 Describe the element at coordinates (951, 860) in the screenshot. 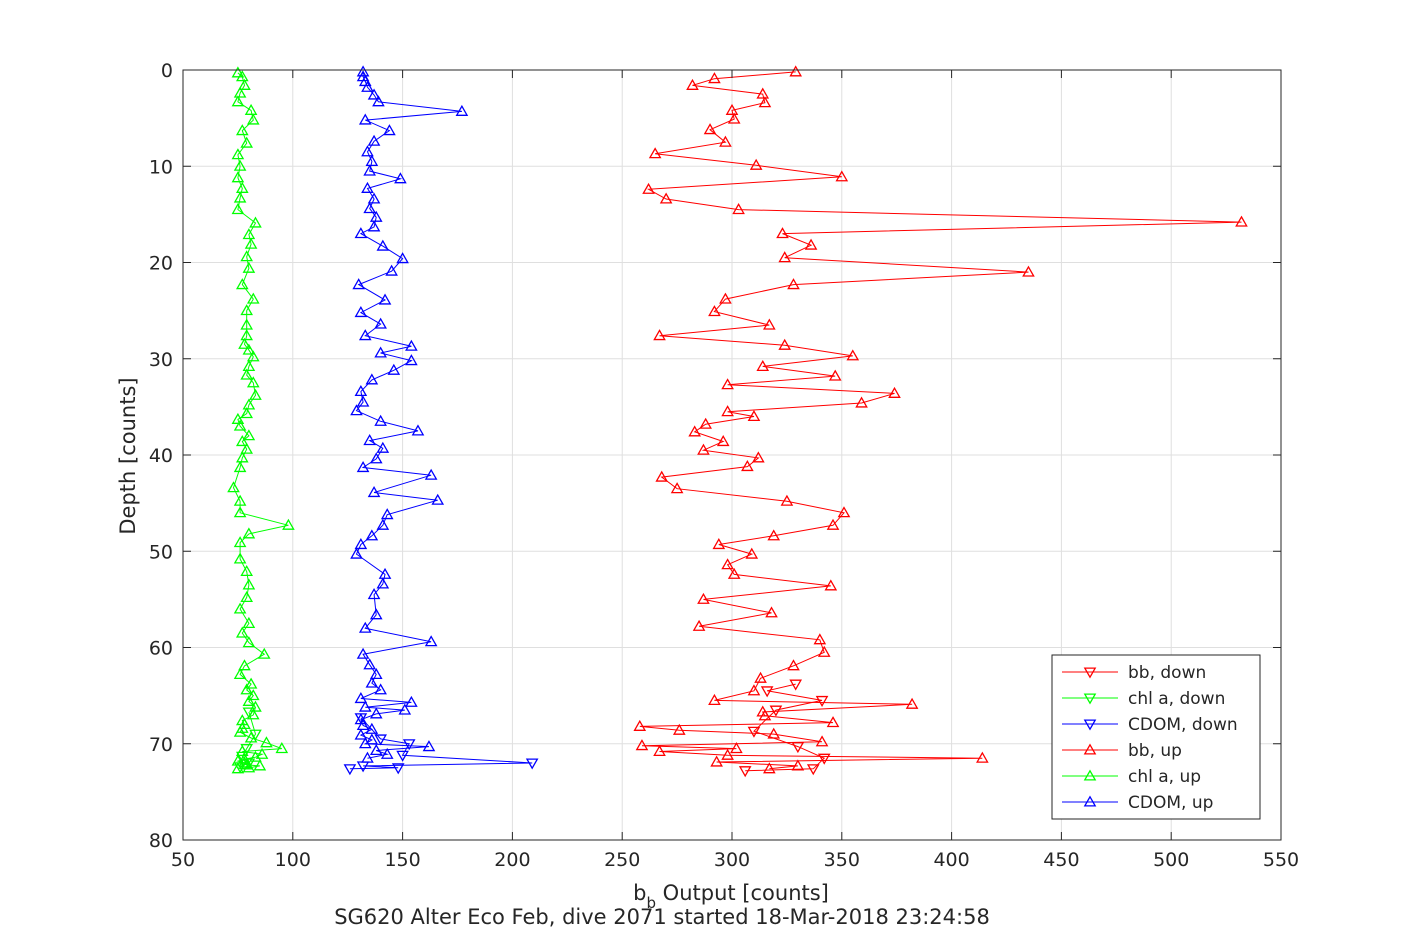

I see `x-tick-label: 400` at that location.